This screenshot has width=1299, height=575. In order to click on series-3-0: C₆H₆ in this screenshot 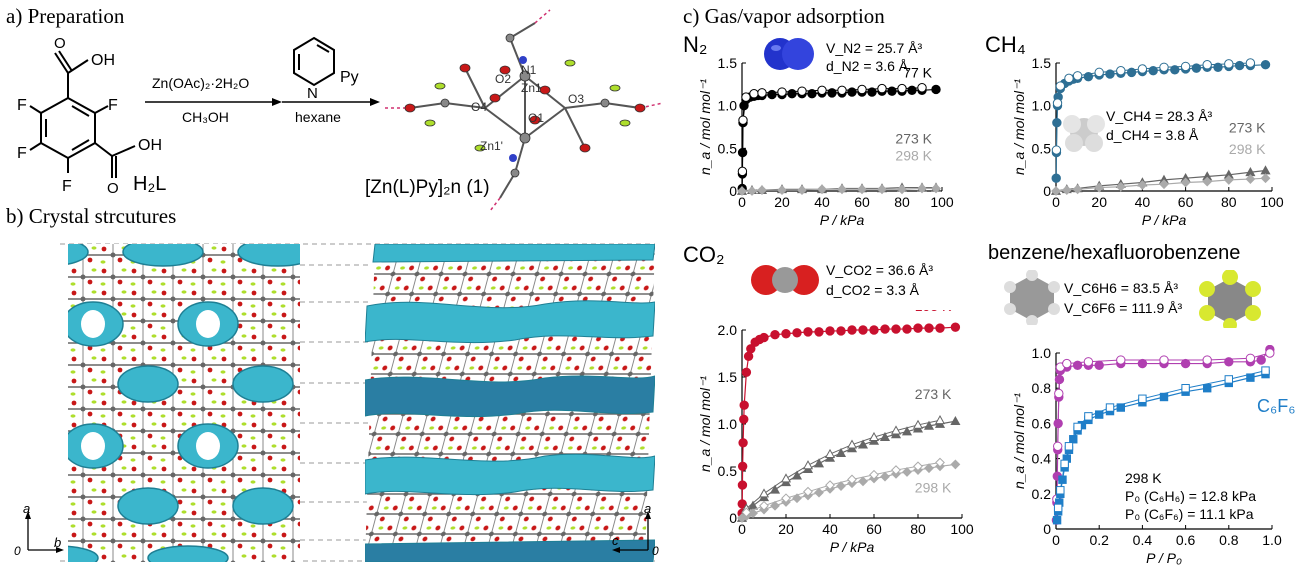, I will do `click(1163, 435)`.